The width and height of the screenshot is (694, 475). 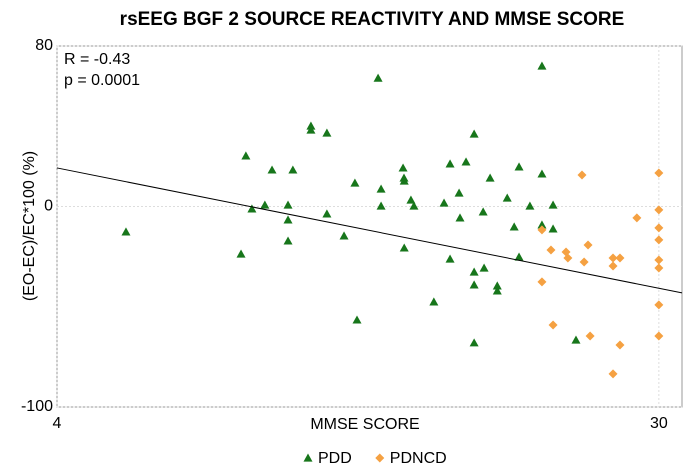 What do you see at coordinates (29, 226) in the screenshot?
I see `y-axis-label: (EO-EC)/EC*100 (%)` at bounding box center [29, 226].